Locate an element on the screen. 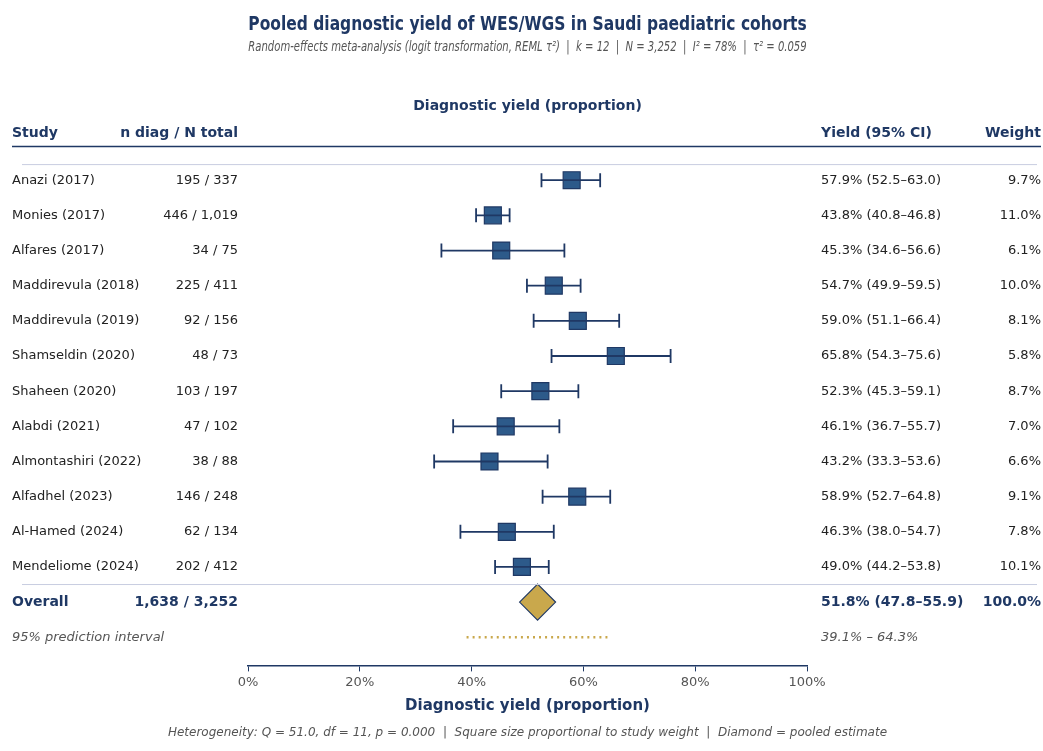 This screenshot has height=751, width=1043. text: 65.8% (54.3–75.6) is located at coordinates (881, 355).